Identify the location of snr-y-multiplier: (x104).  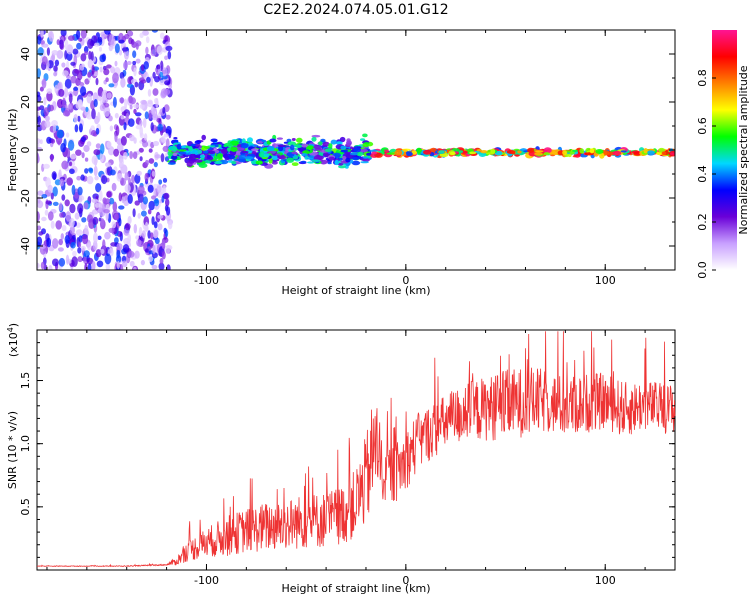
(13, 340).